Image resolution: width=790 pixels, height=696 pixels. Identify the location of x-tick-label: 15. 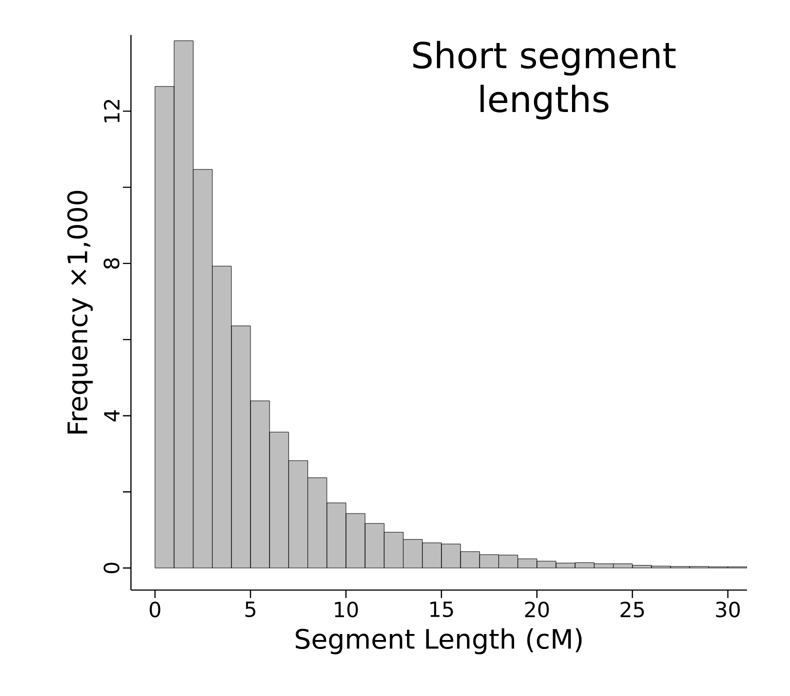
(441, 610).